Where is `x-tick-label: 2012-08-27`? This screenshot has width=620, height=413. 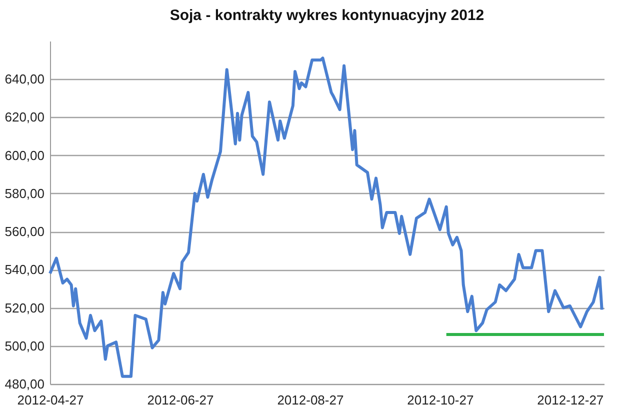
x-tick-label: 2012-08-27 is located at coordinates (310, 400).